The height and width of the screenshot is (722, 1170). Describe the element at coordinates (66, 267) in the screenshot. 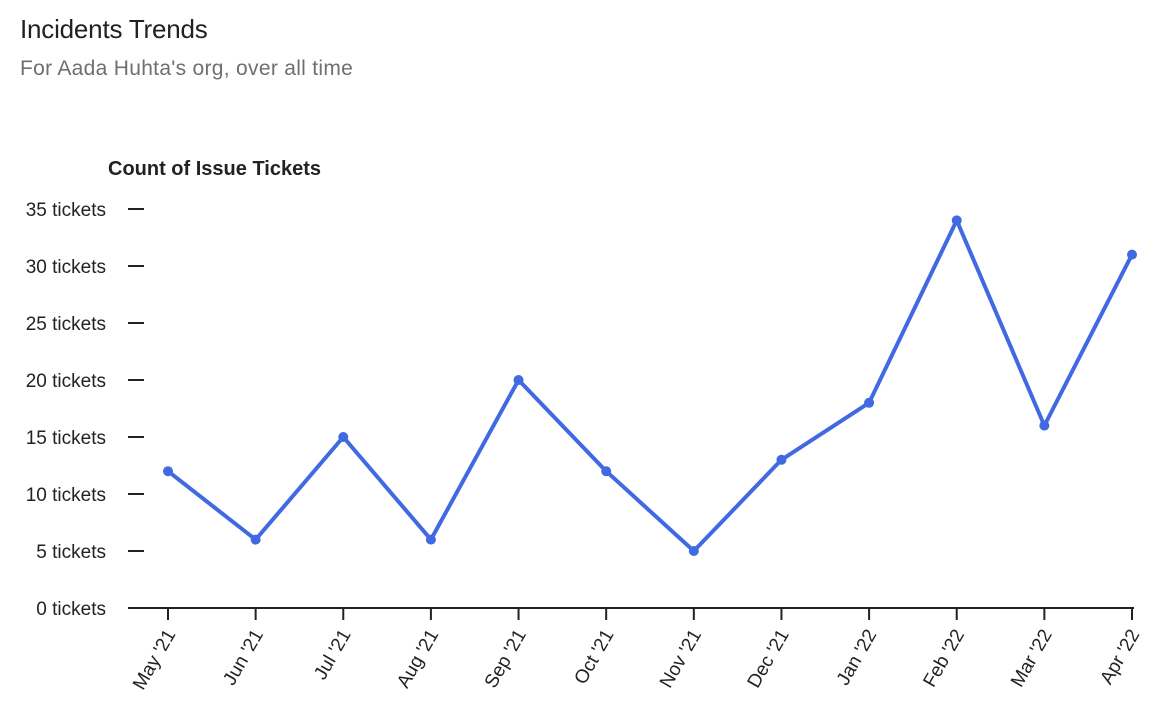

I see `y-tick-label: 30 tickets` at that location.